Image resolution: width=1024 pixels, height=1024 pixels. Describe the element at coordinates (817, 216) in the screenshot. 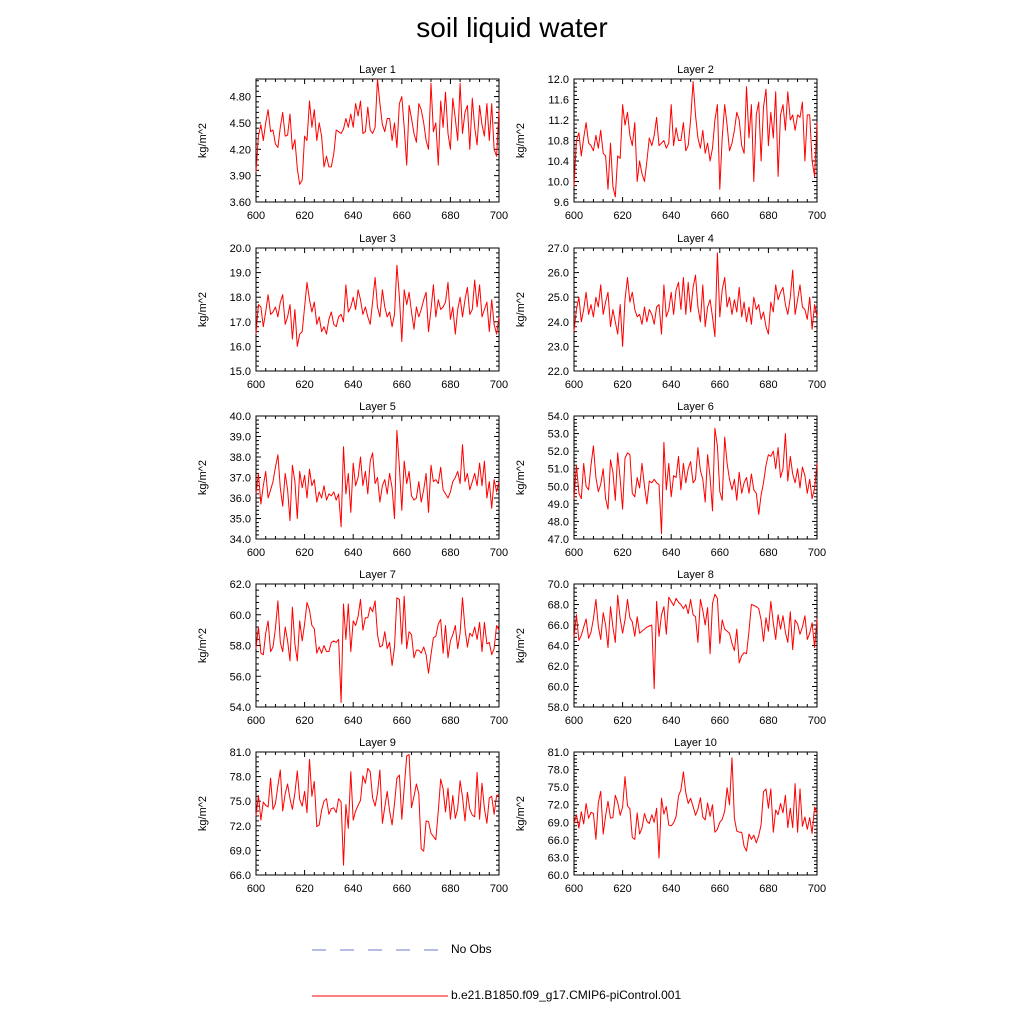

I see `x-tick-label-layer-2: 700` at that location.